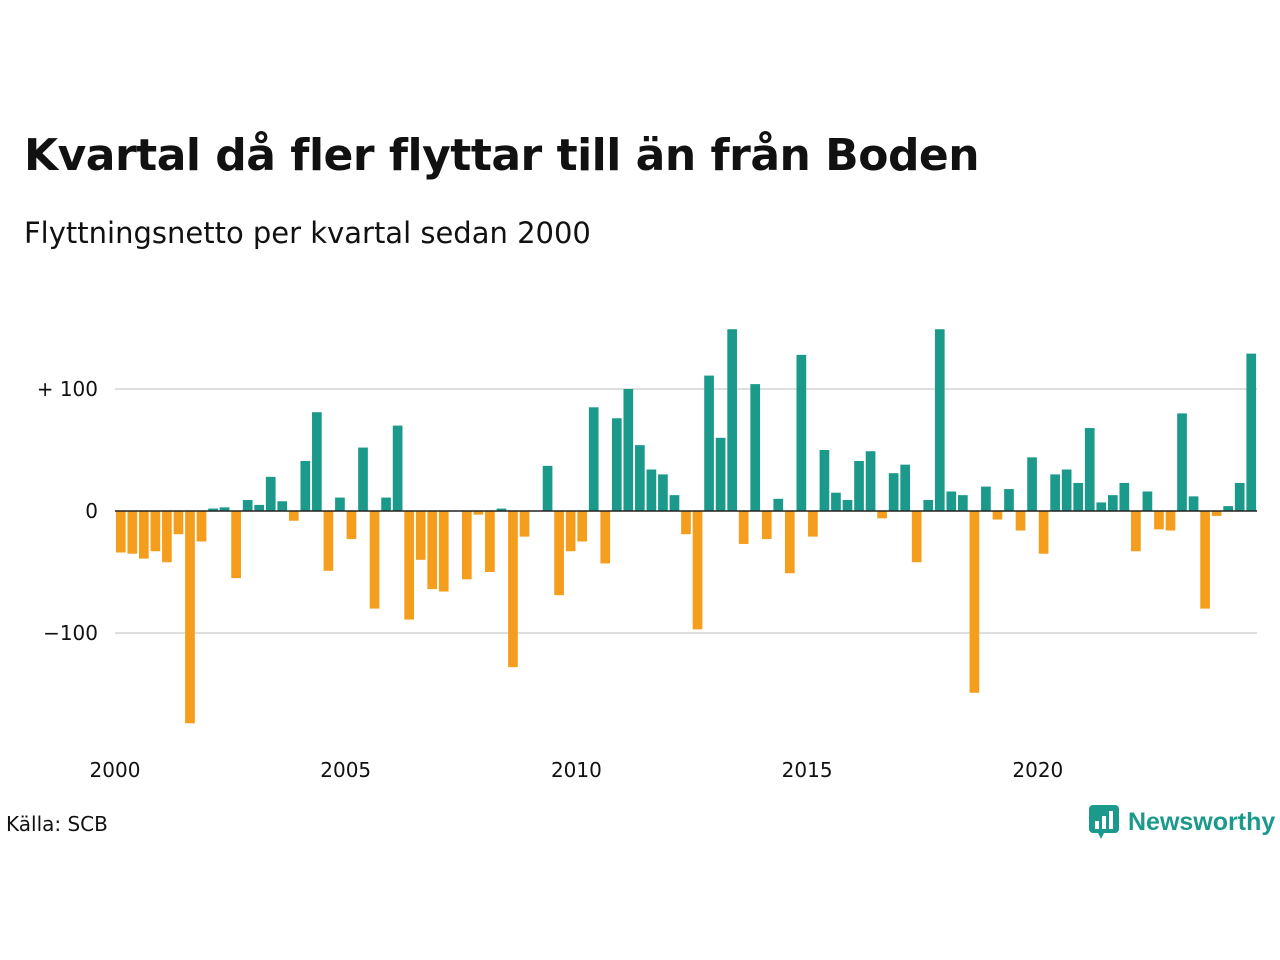 This screenshot has height=960, width=1280. Describe the element at coordinates (345, 770) in the screenshot. I see `x-tick-label: 2005` at that location.